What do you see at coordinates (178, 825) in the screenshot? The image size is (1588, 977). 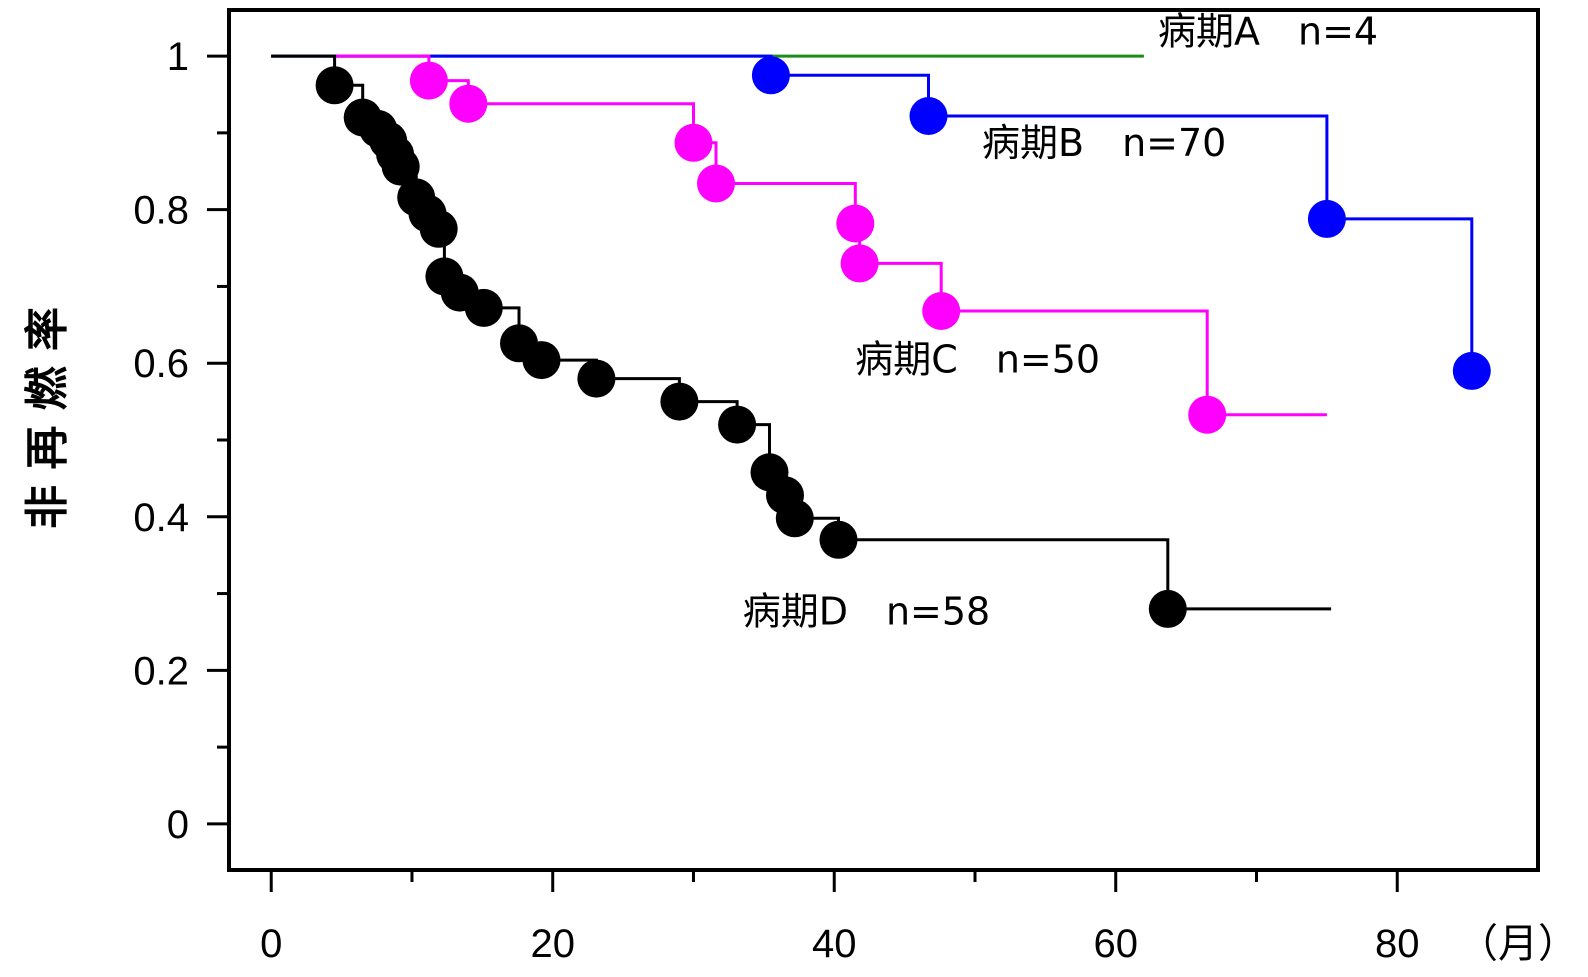 I see `y-tick-label: 0` at bounding box center [178, 825].